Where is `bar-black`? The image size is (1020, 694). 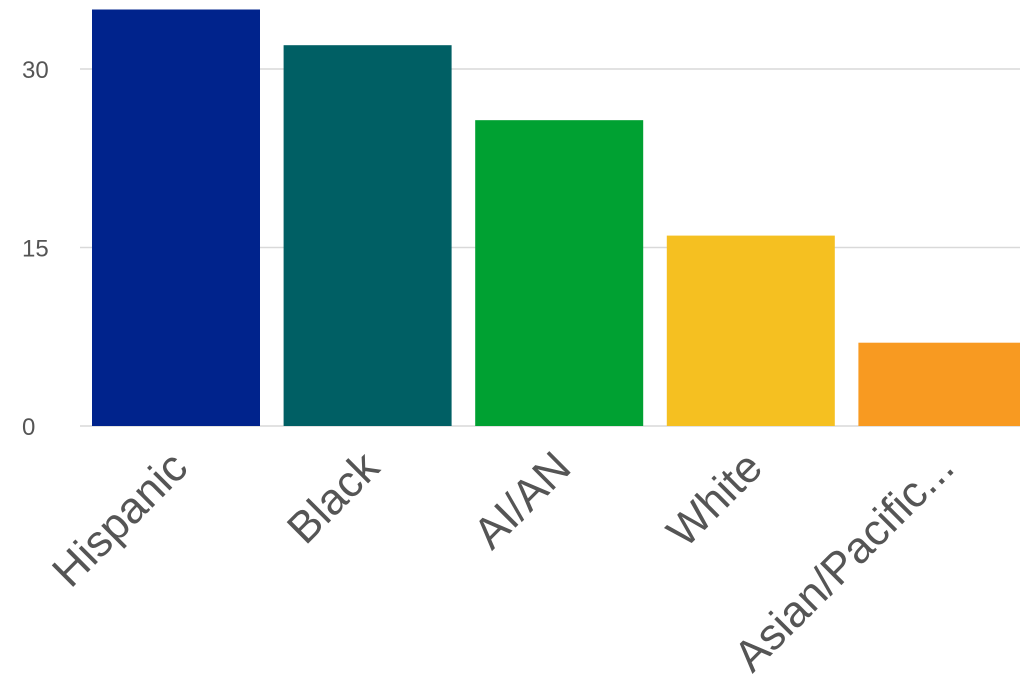
bar-black is located at coordinates (367, 235).